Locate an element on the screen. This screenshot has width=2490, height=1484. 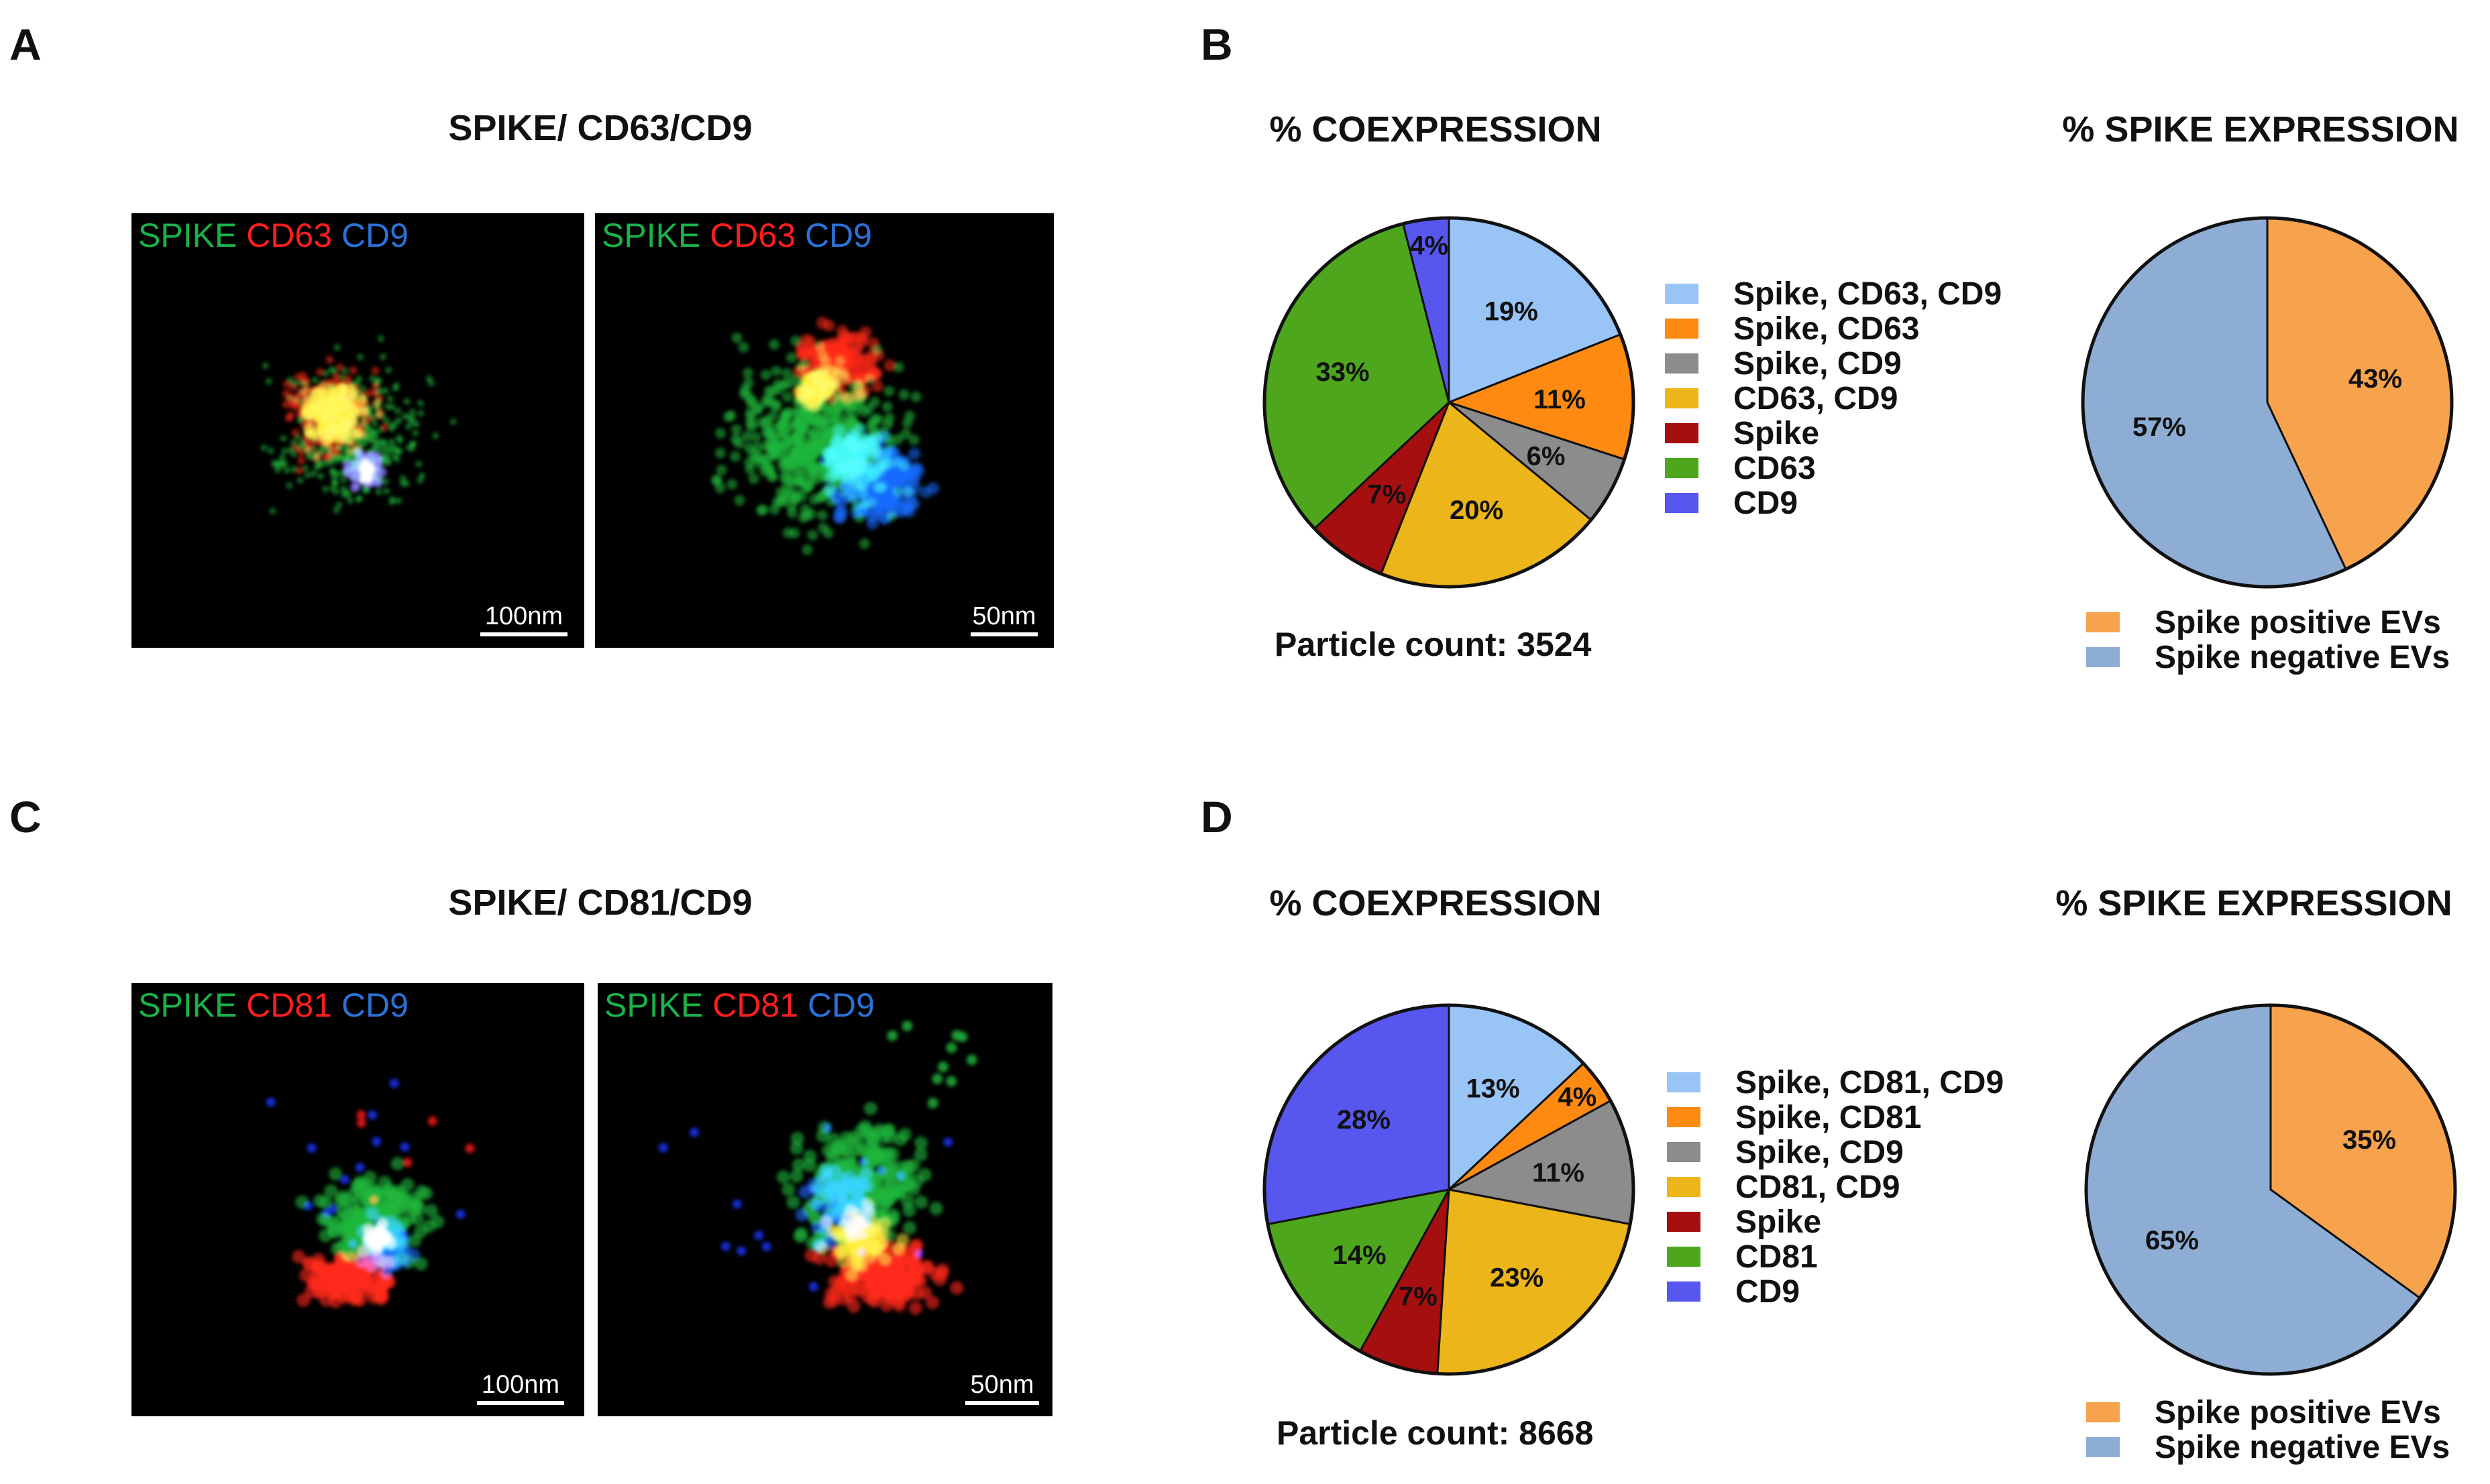
legend-label: Spike positive EVs is located at coordinates (2298, 1412).